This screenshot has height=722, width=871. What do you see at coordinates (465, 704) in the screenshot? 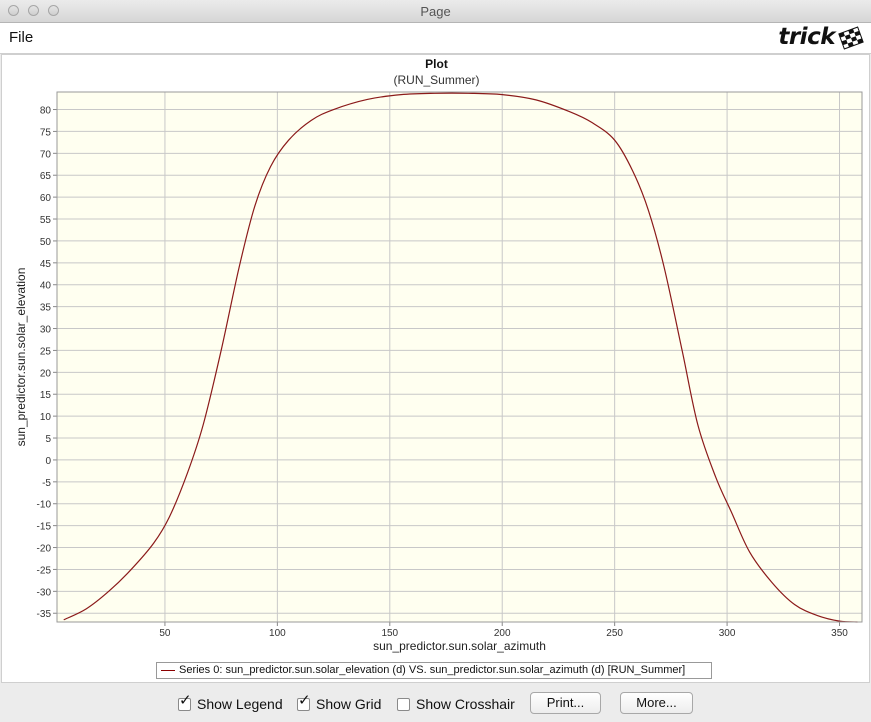
I see `show-crosshair-label: Show Crosshair` at bounding box center [465, 704].